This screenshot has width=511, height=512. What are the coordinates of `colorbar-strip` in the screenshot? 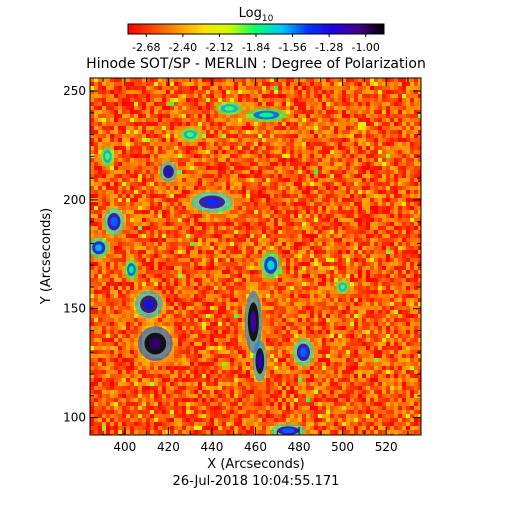 It's located at (256, 29).